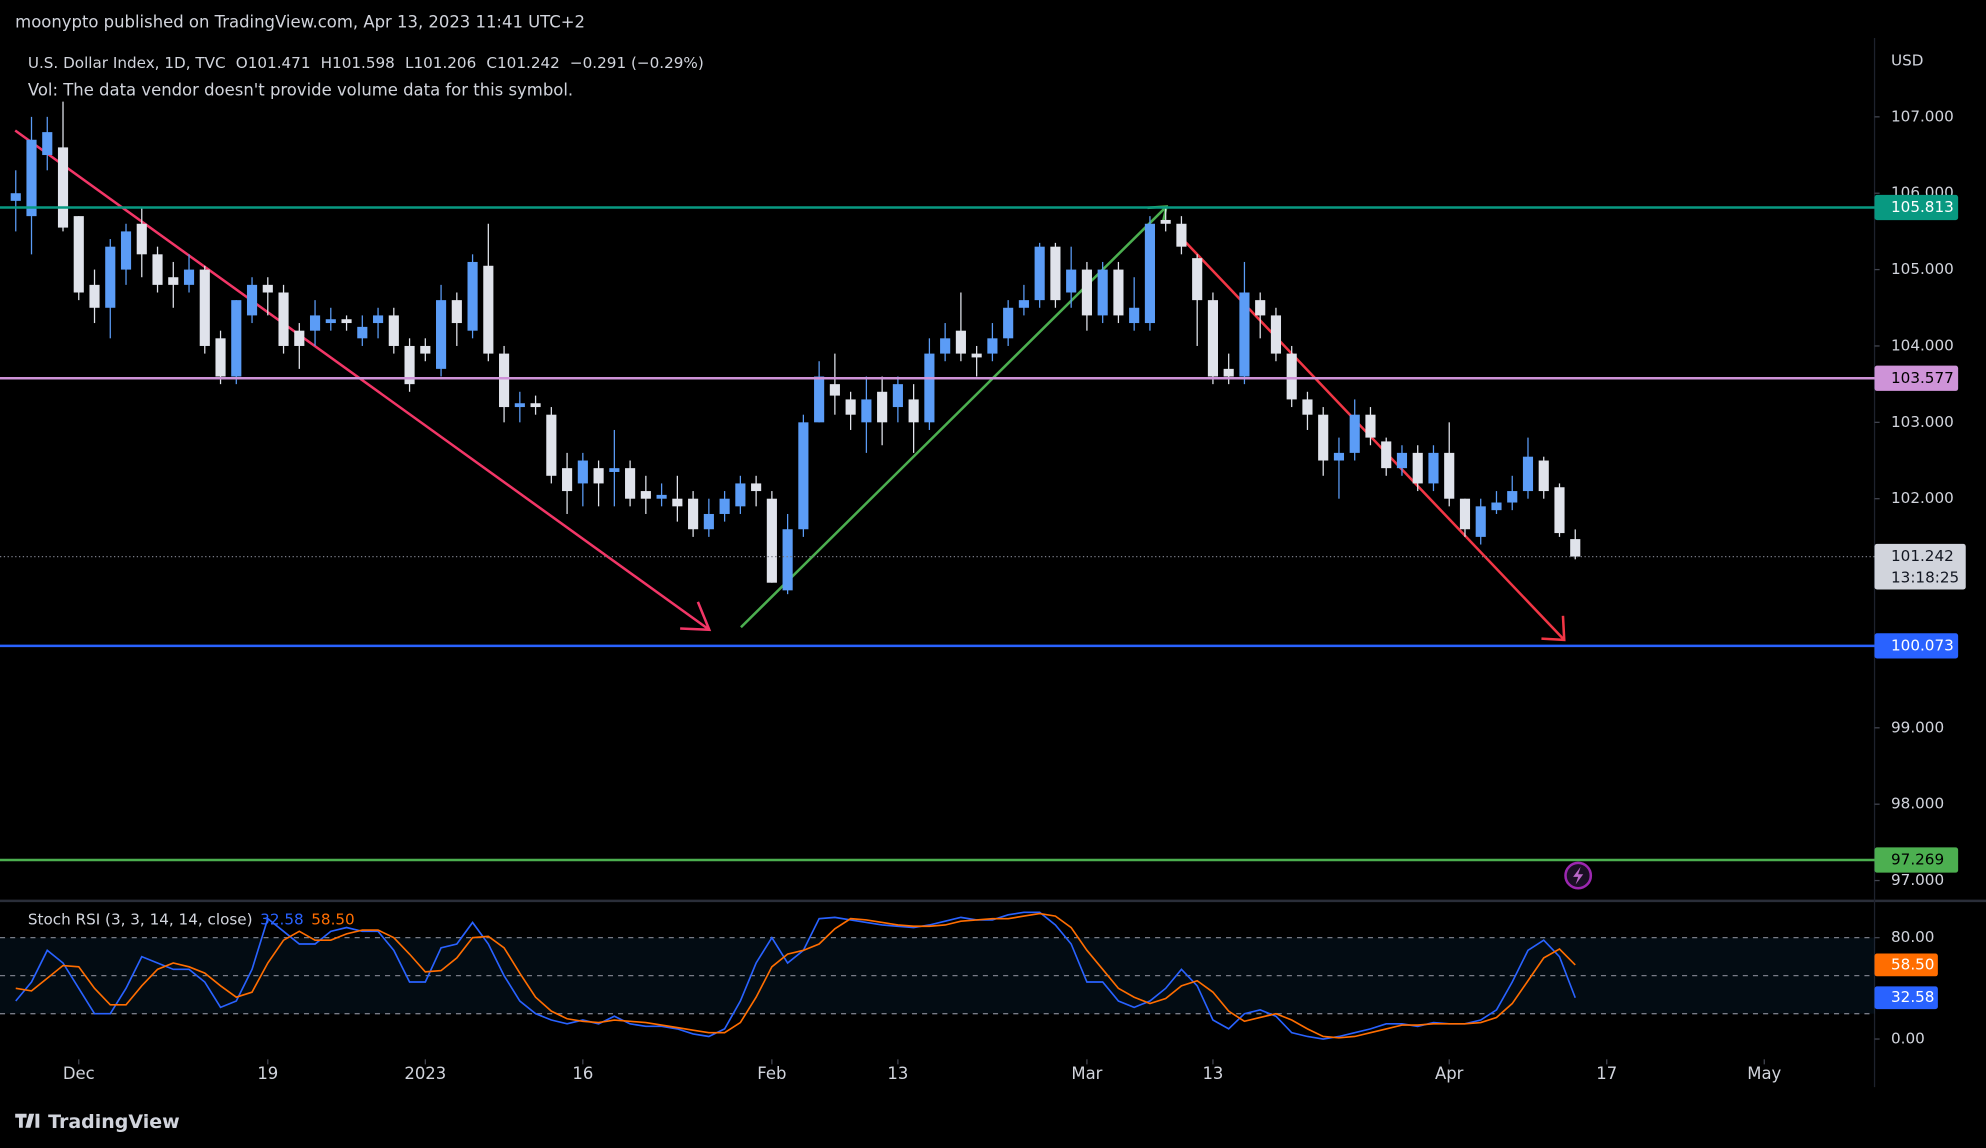  What do you see at coordinates (491, 63) in the screenshot?
I see `ohlc-key: C` at bounding box center [491, 63].